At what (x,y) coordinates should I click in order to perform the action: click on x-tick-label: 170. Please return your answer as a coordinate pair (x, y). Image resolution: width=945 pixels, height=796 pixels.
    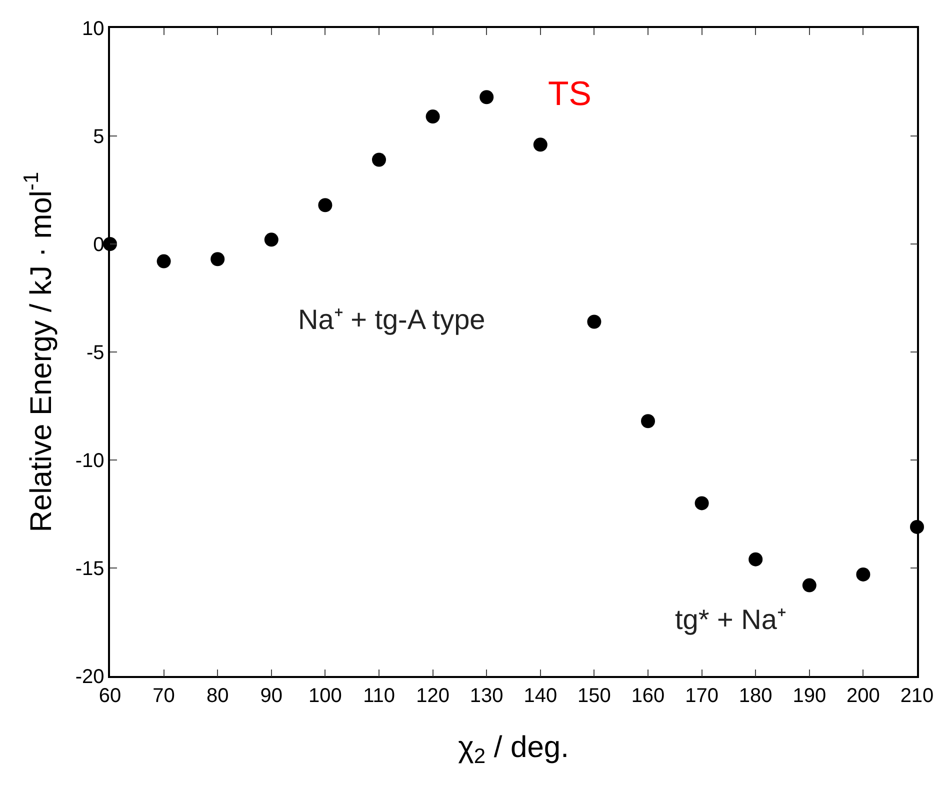
    Looking at the image, I should click on (701, 695).